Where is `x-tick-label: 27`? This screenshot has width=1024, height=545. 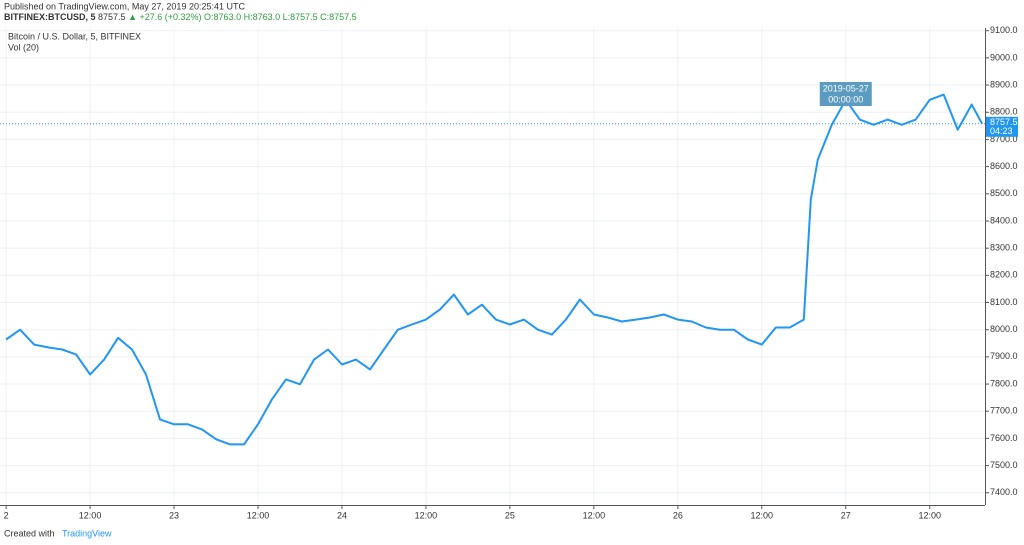 x-tick-label: 27 is located at coordinates (846, 515).